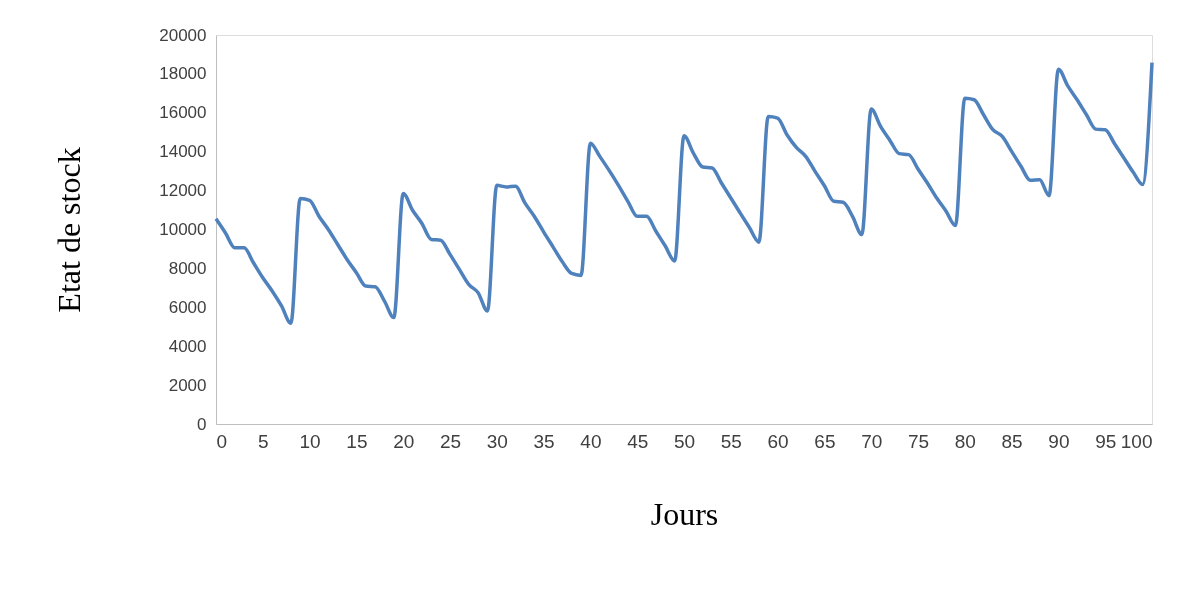 The width and height of the screenshot is (1197, 592). Describe the element at coordinates (1106, 441) in the screenshot. I see `x-tick-label: 95` at that location.